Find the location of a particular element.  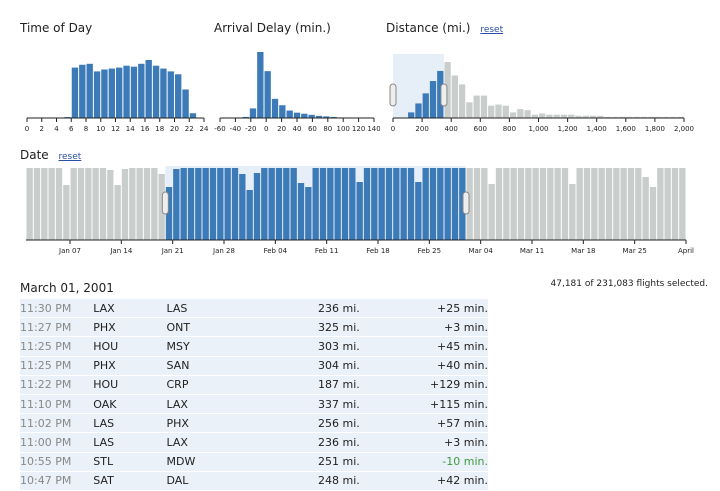

flight-time: 11:00 PM is located at coordinates (57, 442).